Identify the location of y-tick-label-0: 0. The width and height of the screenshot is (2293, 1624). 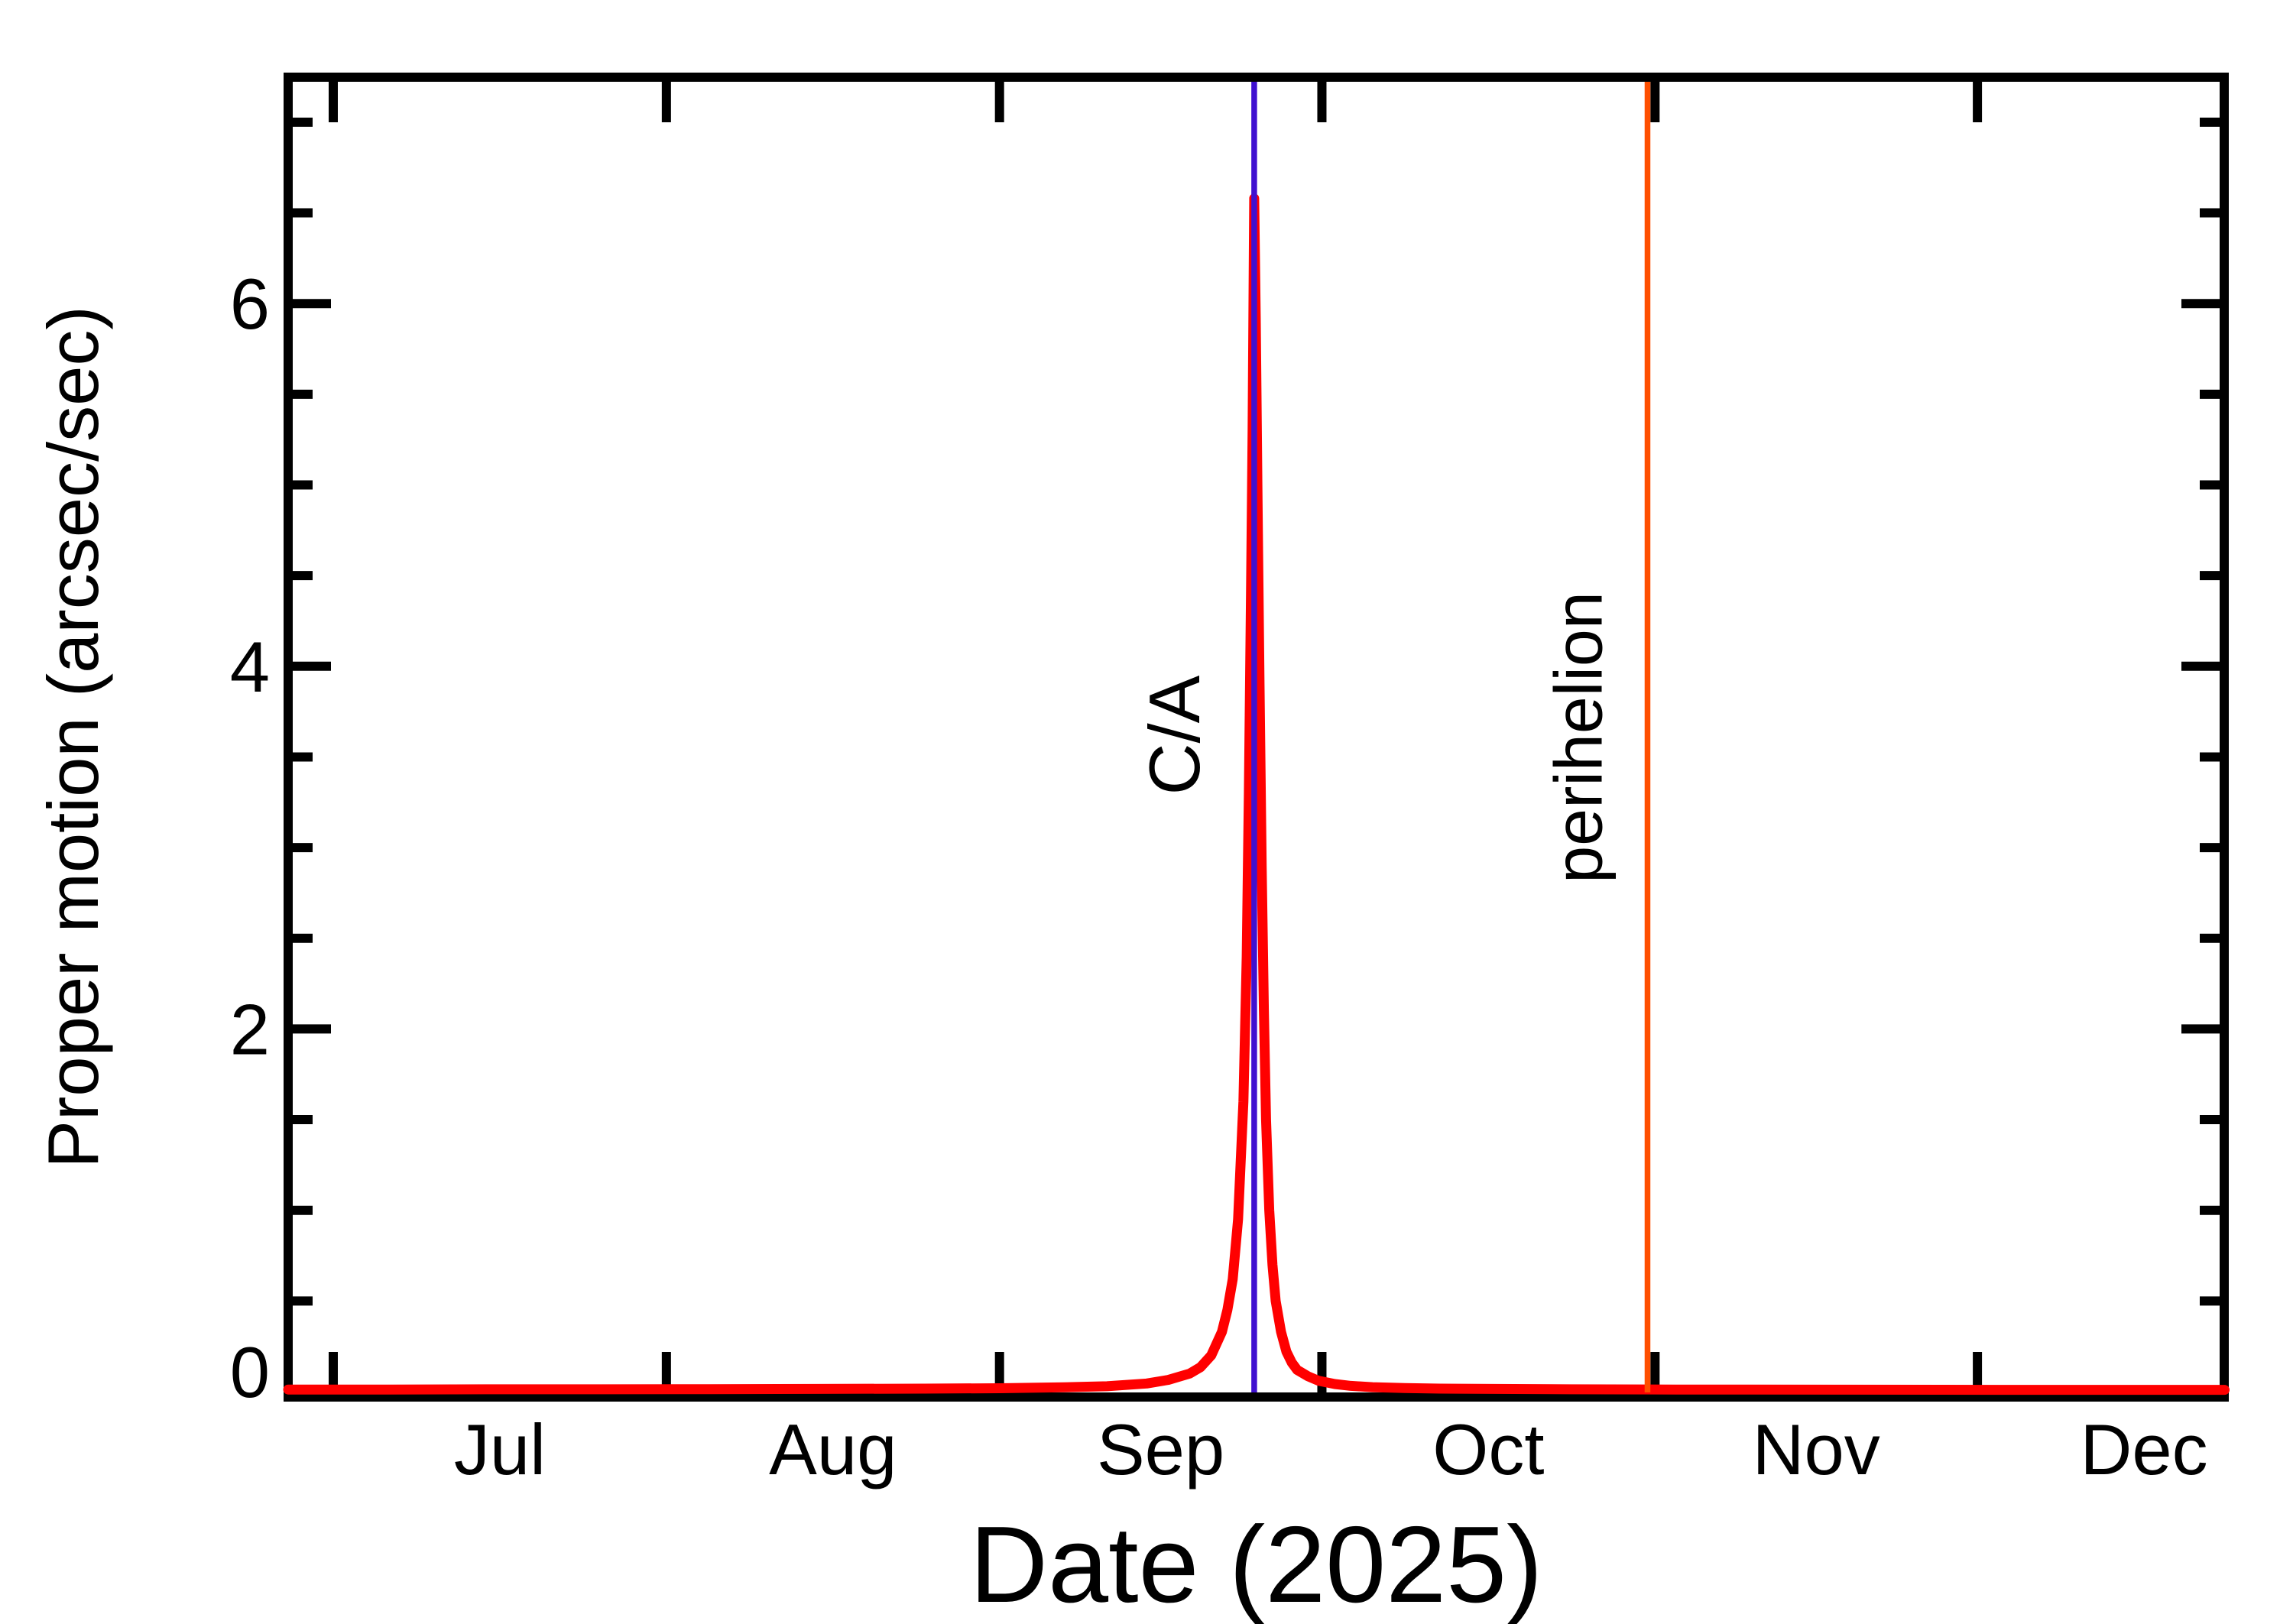
(250, 1372).